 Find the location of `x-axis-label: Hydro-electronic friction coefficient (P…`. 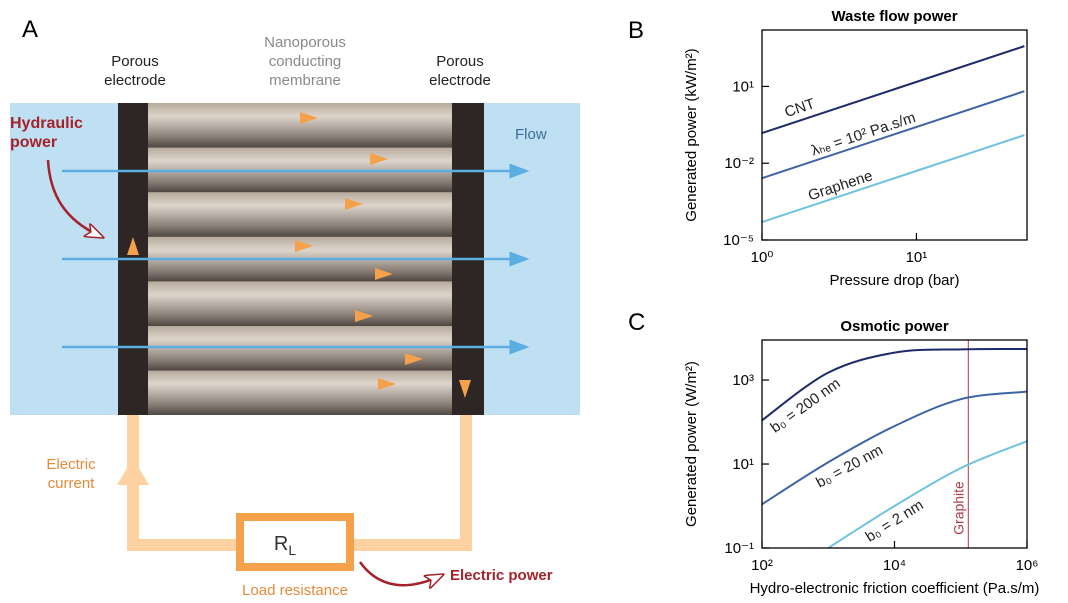

x-axis-label: Hydro-electronic friction coefficient (P… is located at coordinates (895, 588).